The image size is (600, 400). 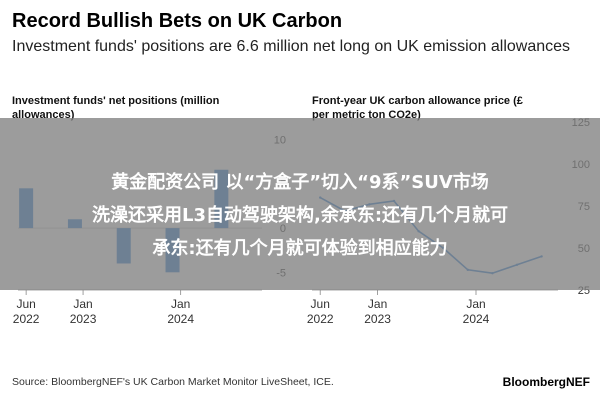 What do you see at coordinates (300, 248) in the screenshot?
I see `overlay-line-3: 承东:还有几个月就可体验到相应能力` at bounding box center [300, 248].